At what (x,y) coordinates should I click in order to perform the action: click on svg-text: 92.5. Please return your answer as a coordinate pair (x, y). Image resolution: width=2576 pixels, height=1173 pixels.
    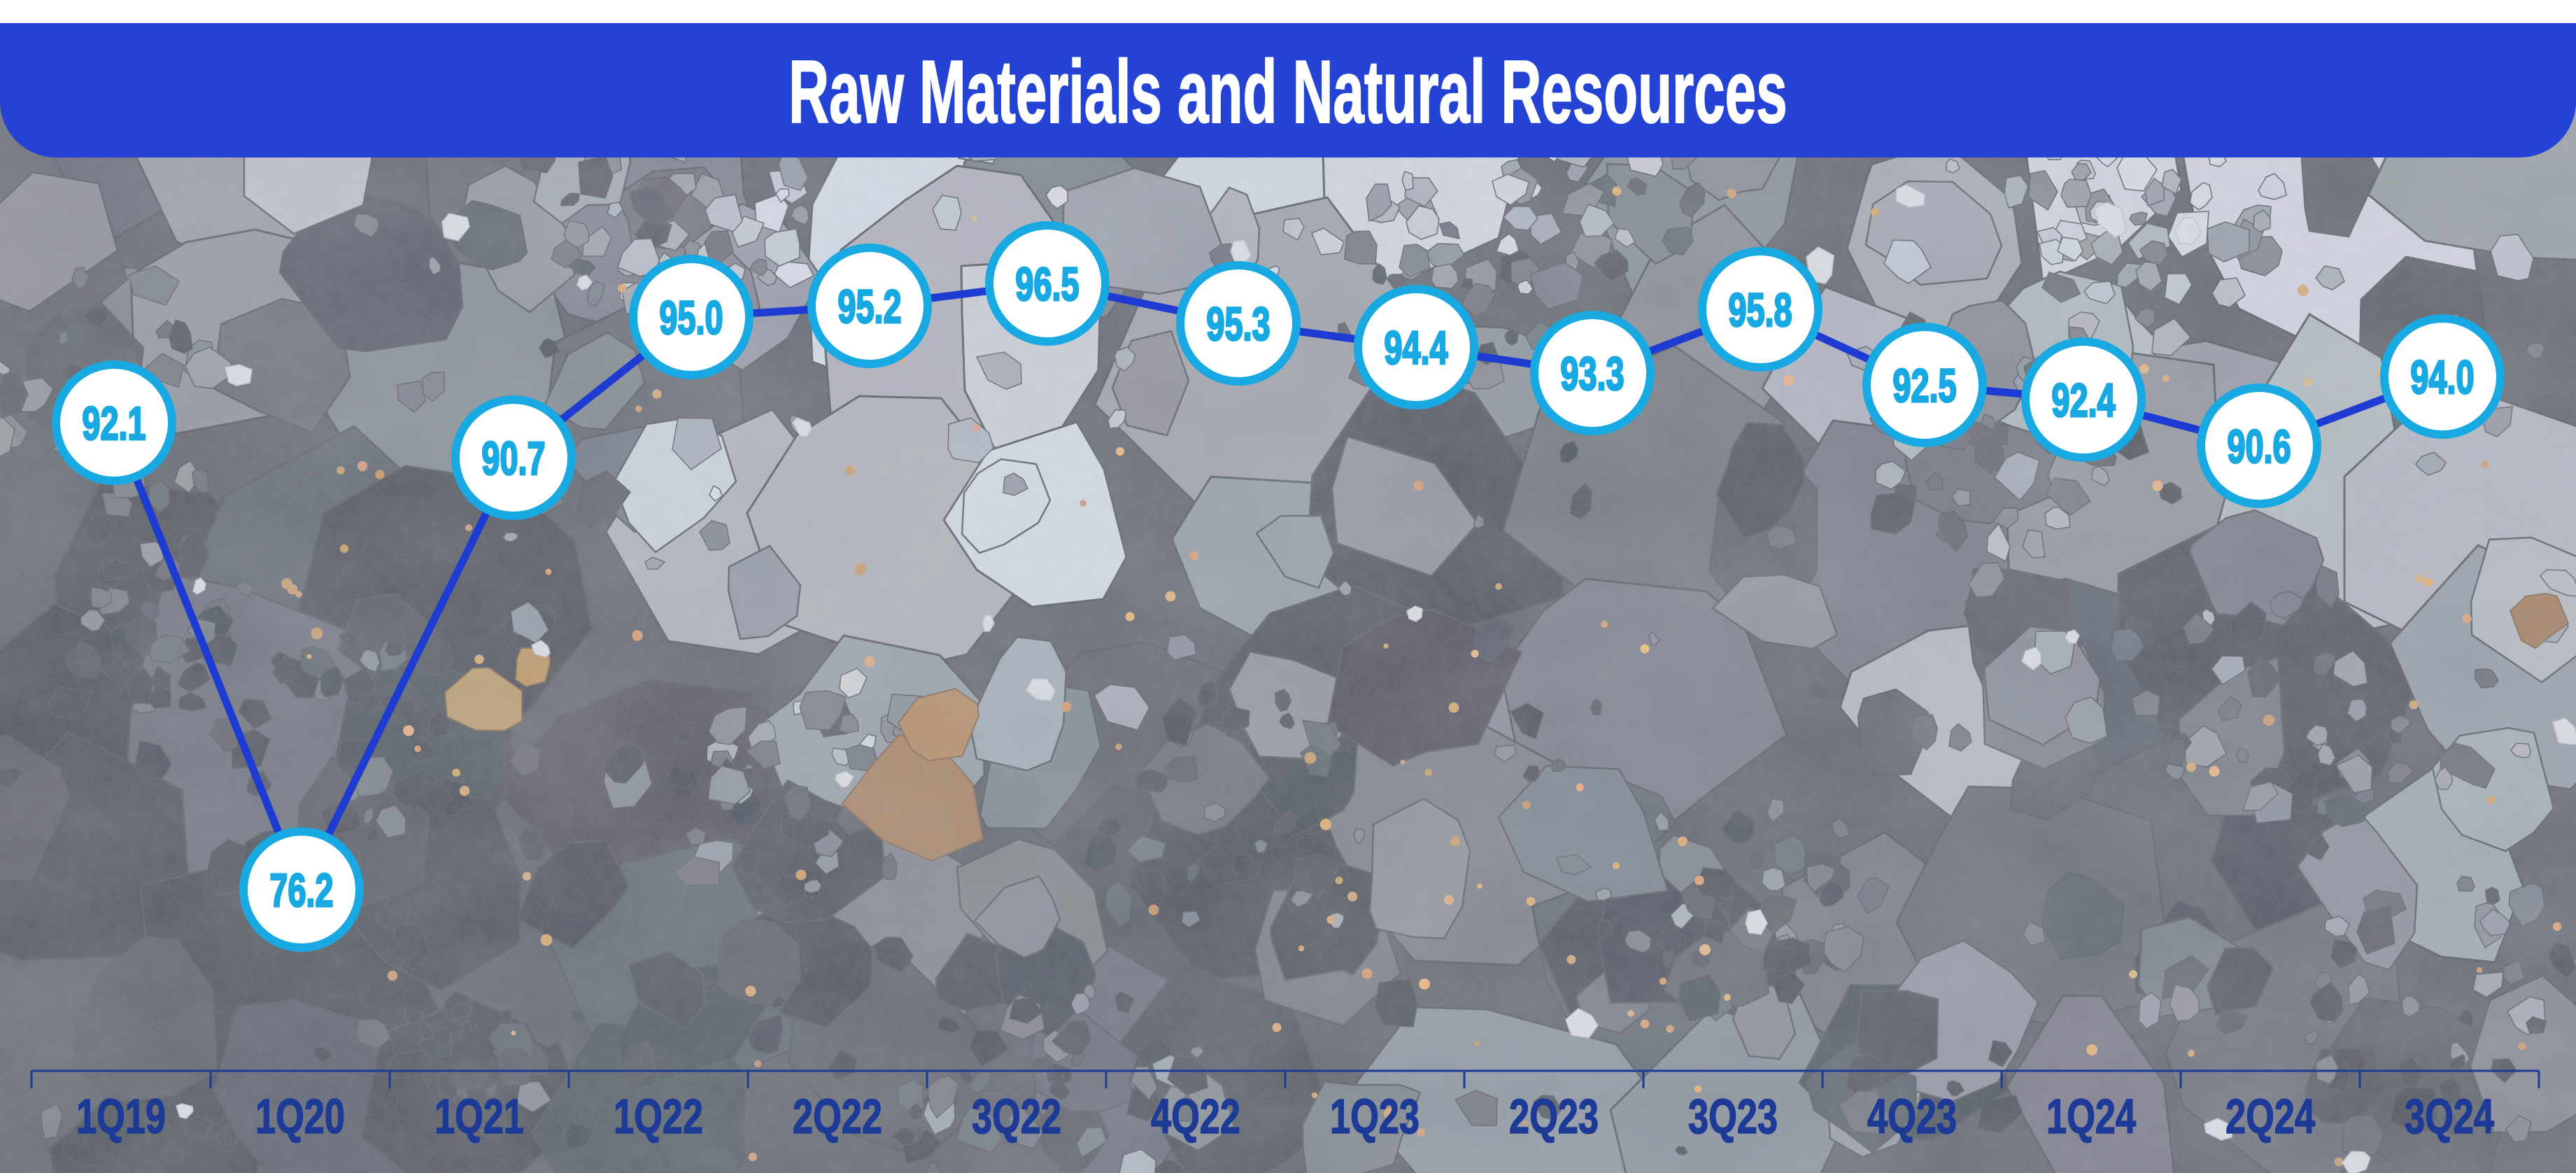
    Looking at the image, I should click on (1924, 386).